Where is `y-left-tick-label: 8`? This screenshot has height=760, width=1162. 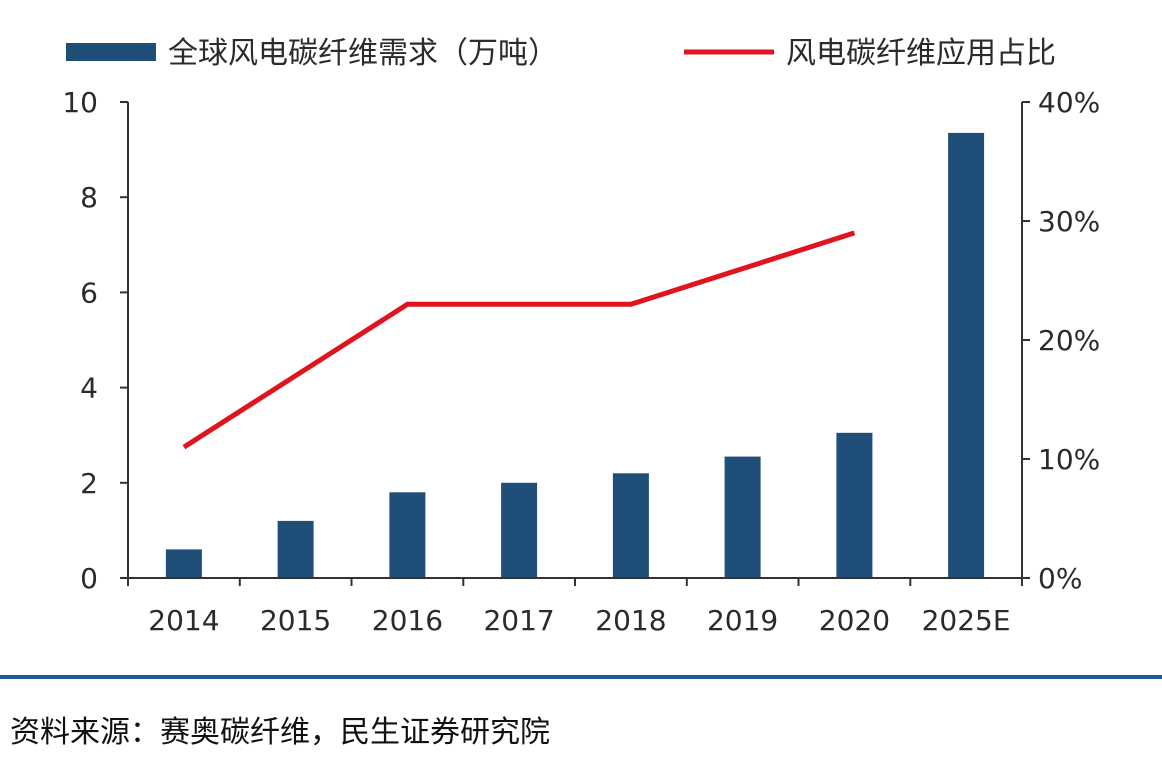 y-left-tick-label: 8 is located at coordinates (89, 197).